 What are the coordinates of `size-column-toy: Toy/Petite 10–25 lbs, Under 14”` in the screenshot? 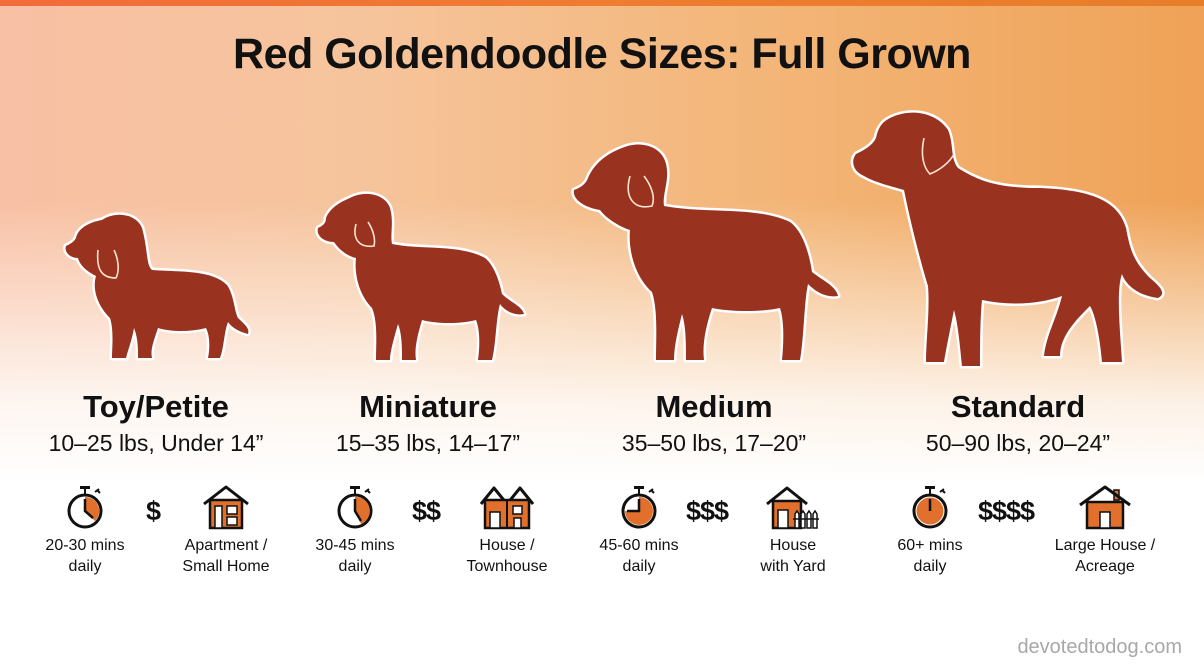 It's located at (156, 423).